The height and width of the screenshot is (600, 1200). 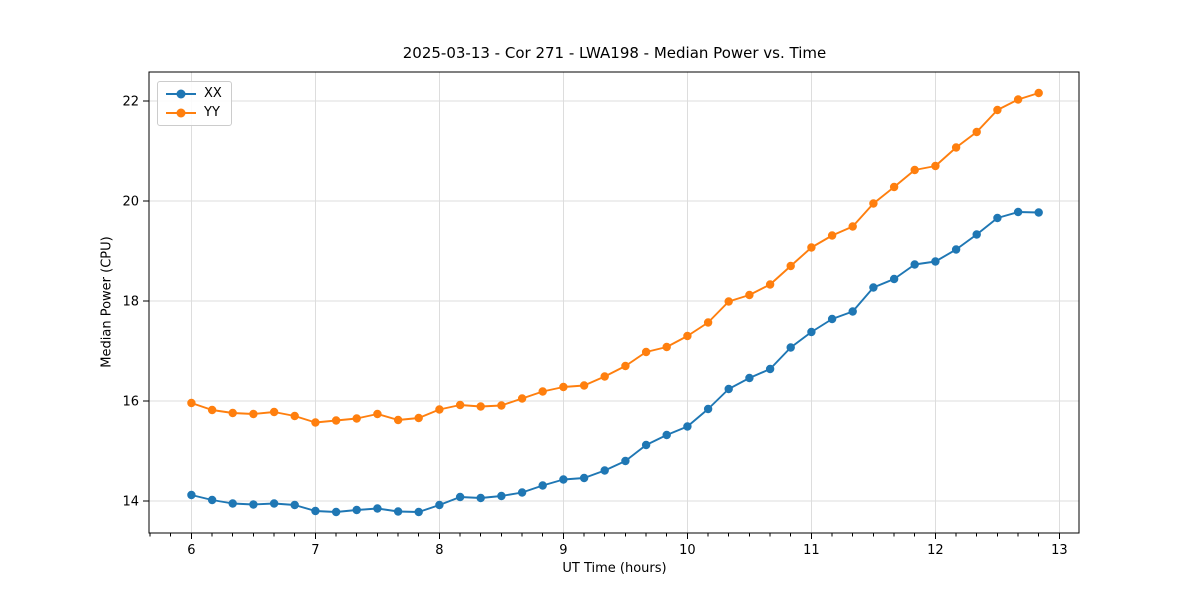 What do you see at coordinates (130, 502) in the screenshot?
I see `y-tick-label: 14` at bounding box center [130, 502].